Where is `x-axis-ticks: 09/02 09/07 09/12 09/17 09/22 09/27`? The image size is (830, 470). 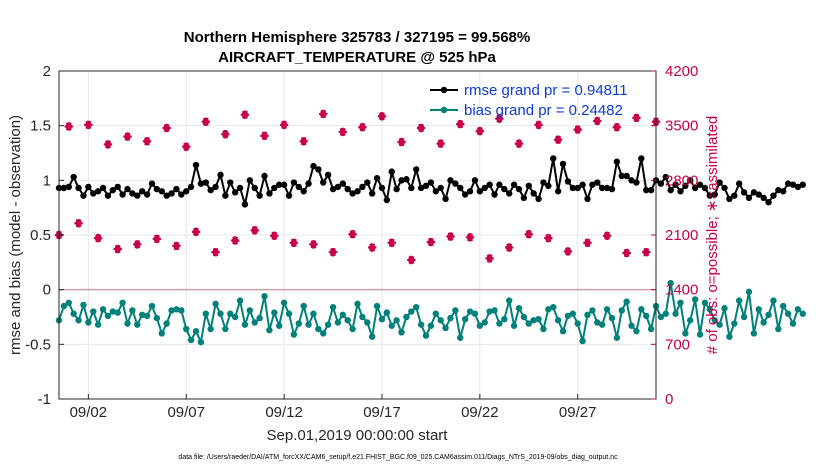
x-axis-ticks: 09/02 09/07 09/12 09/17 09/22 09/27 is located at coordinates (333, 407).